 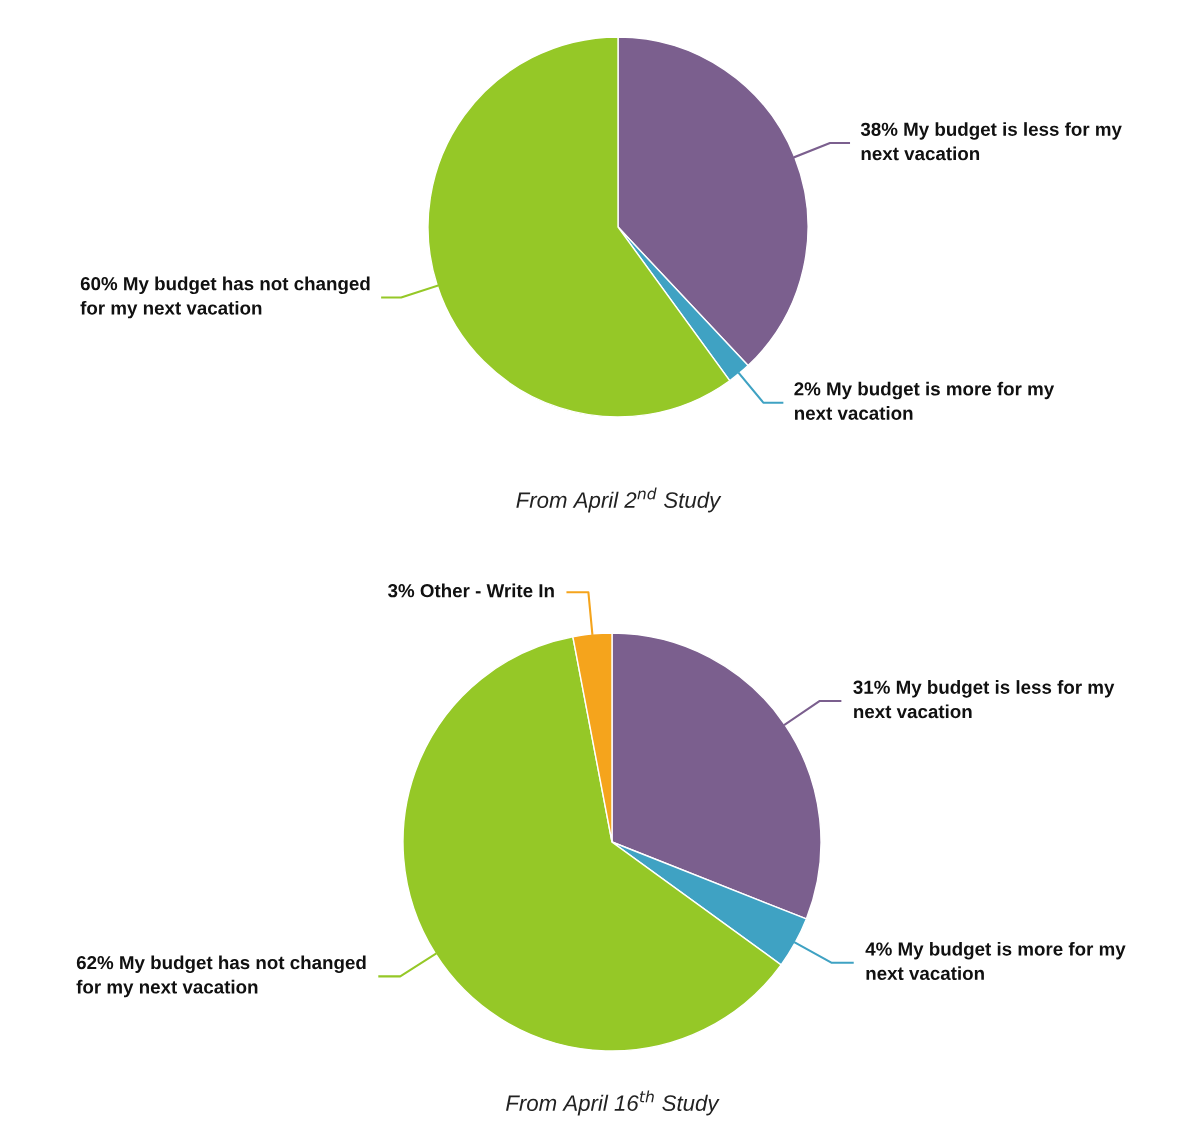 I want to click on slice-label: 38% My budget is less for my next vacation, so click(x=991, y=141).